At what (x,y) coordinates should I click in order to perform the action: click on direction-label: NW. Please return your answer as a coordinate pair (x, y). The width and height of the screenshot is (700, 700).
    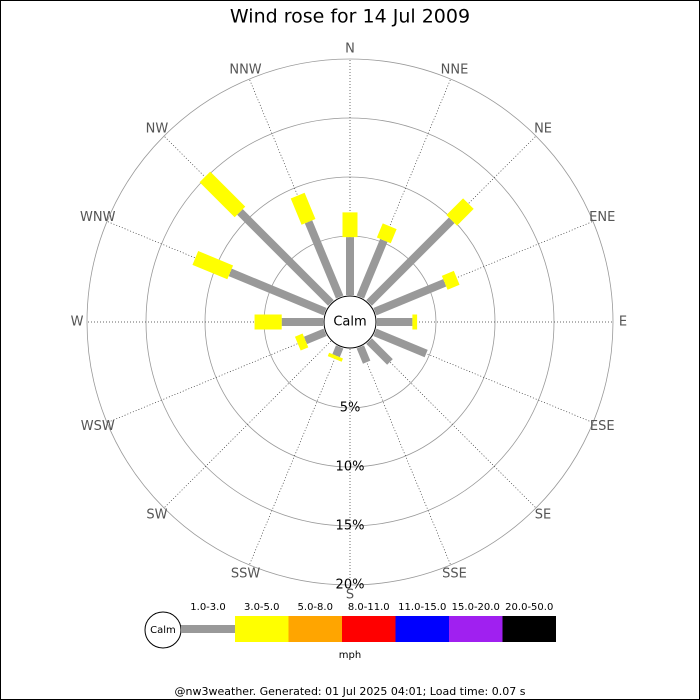
    Looking at the image, I should click on (157, 128).